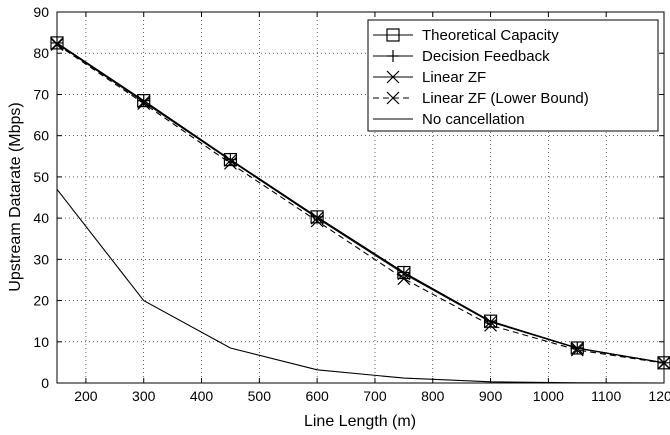 Image resolution: width=670 pixels, height=435 pixels. I want to click on legend-label: Linear ZF (Lower Bound), so click(505, 98).